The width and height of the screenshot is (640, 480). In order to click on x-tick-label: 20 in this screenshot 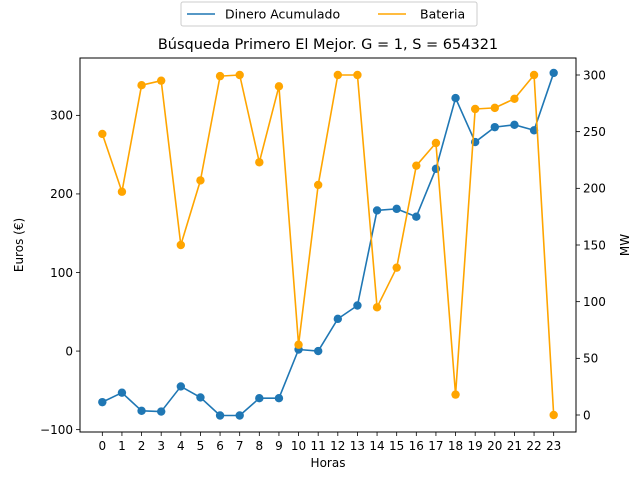, I will do `click(494, 446)`.